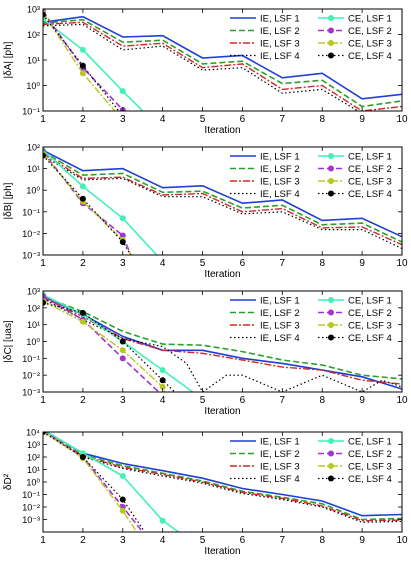  I want to click on x-tick-label: 6, so click(243, 400).